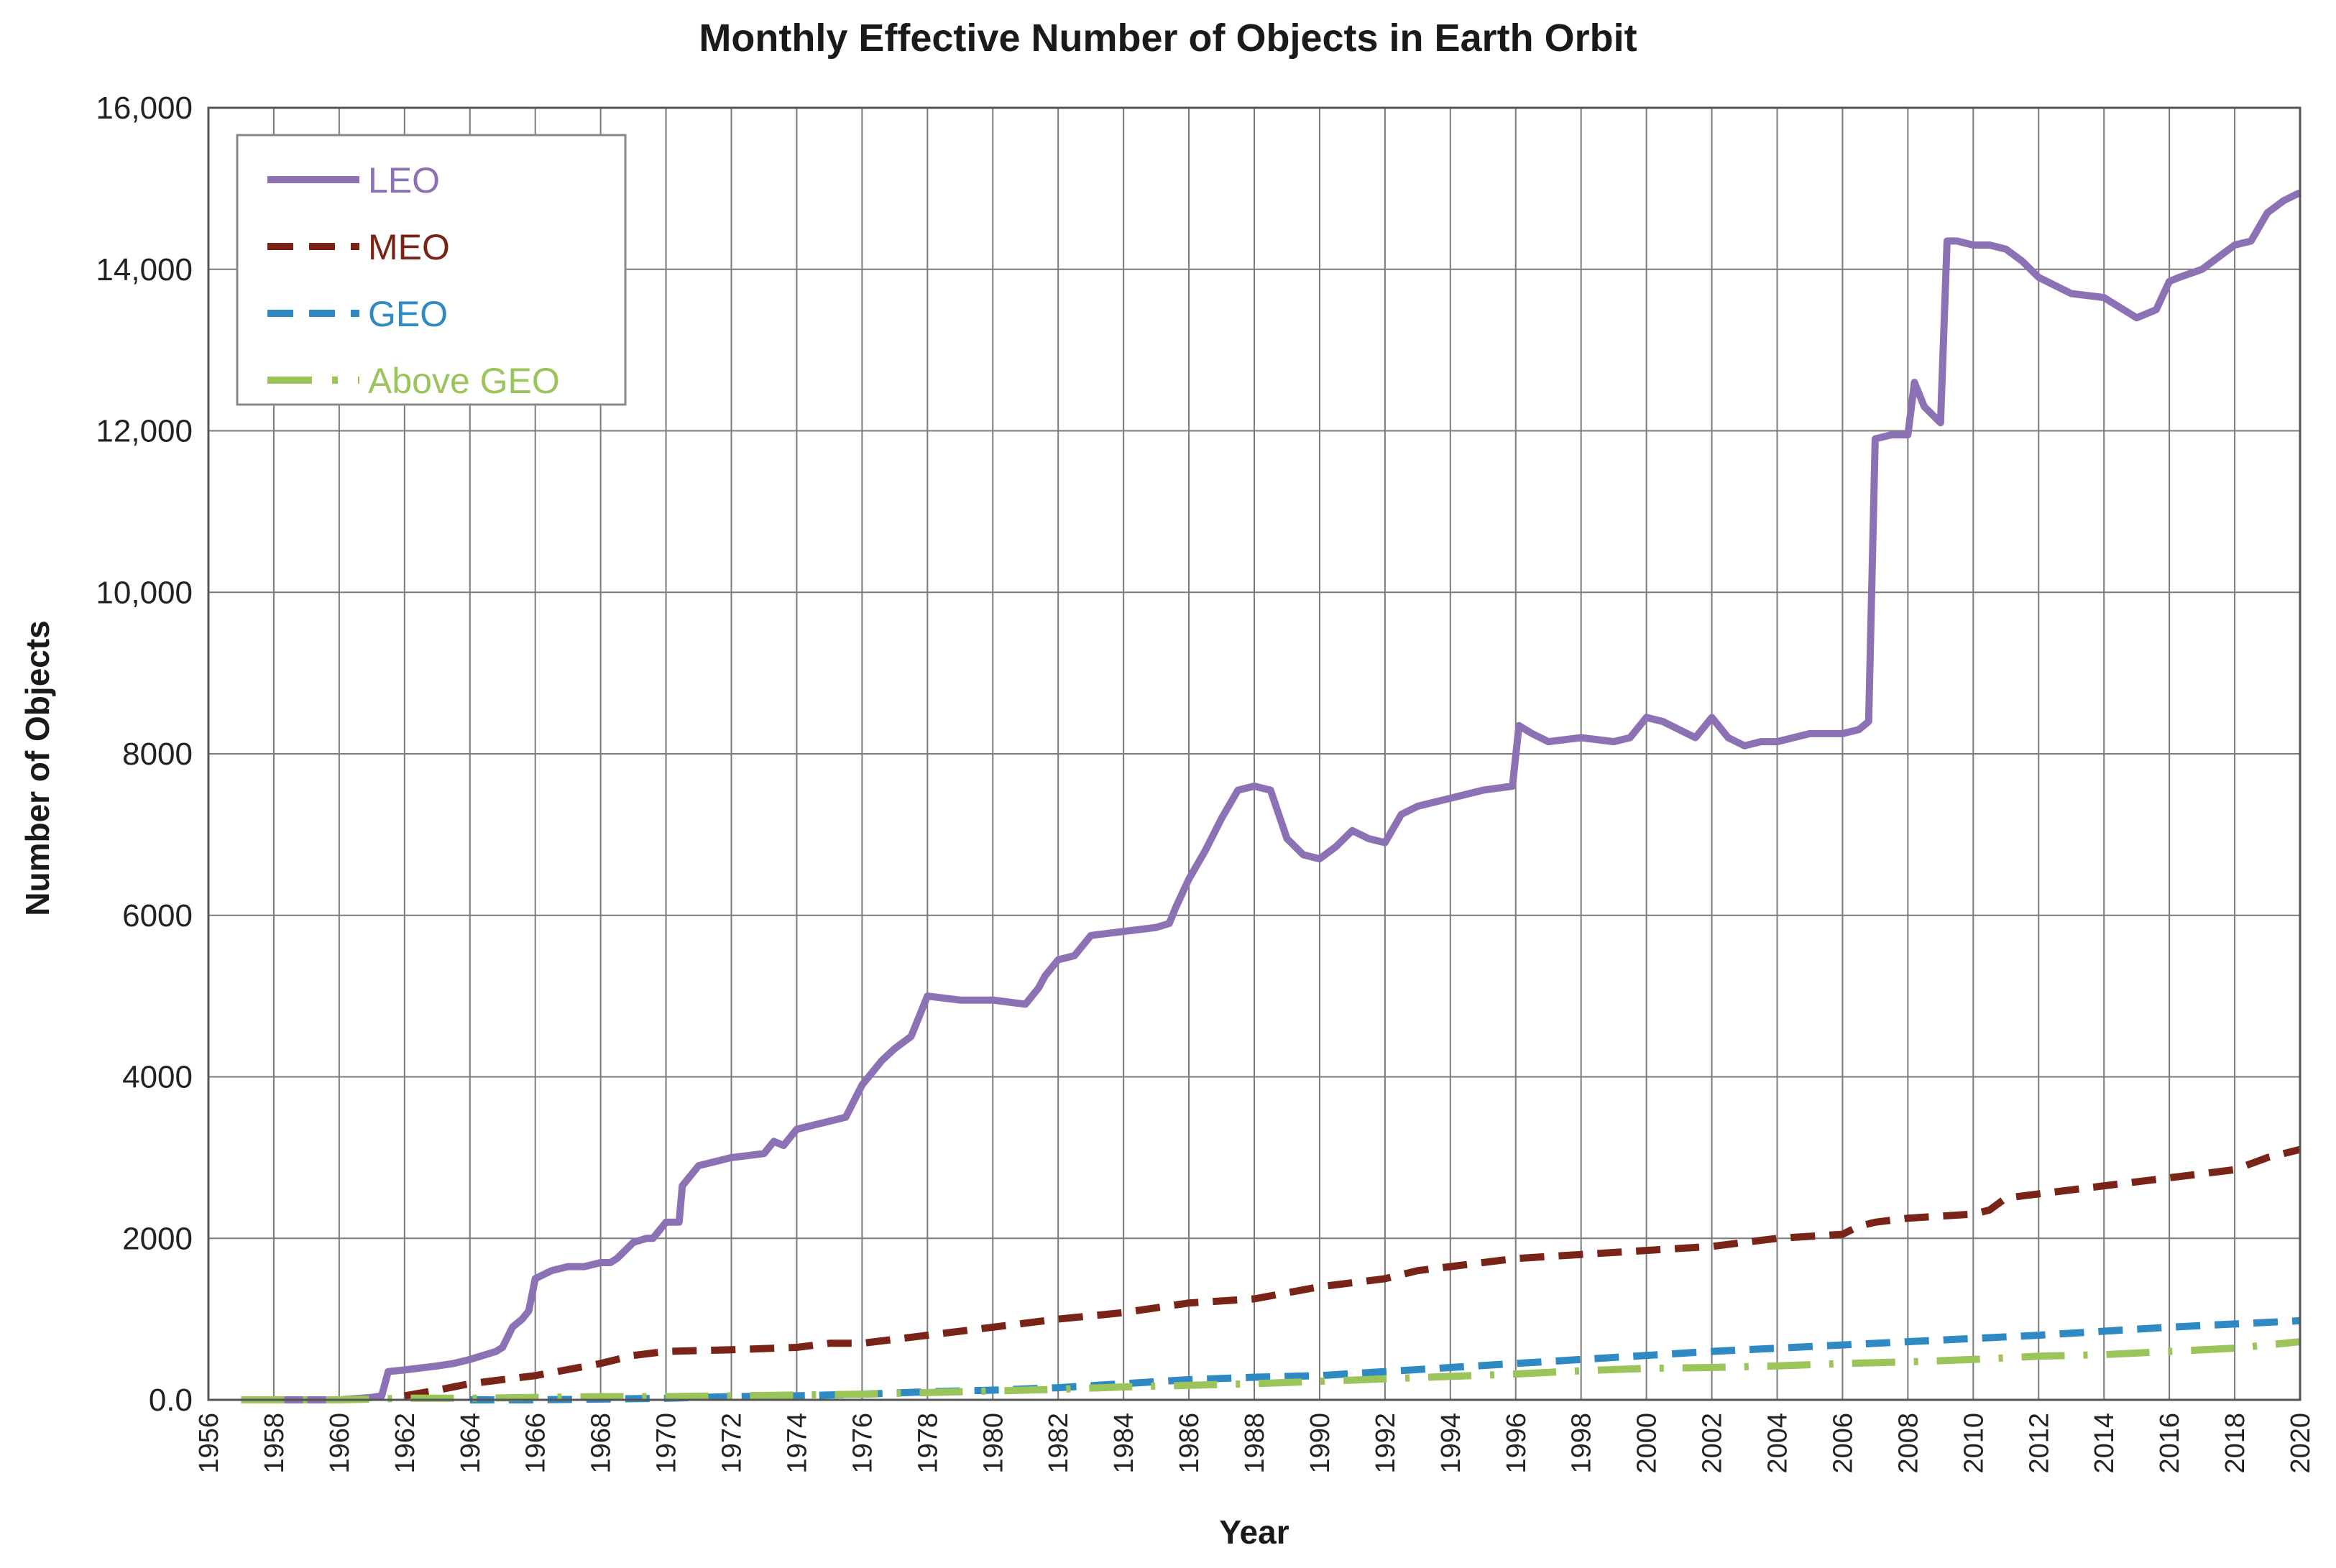 The image size is (2336, 1568). What do you see at coordinates (358, 247) in the screenshot?
I see `legend-item: MEO` at bounding box center [358, 247].